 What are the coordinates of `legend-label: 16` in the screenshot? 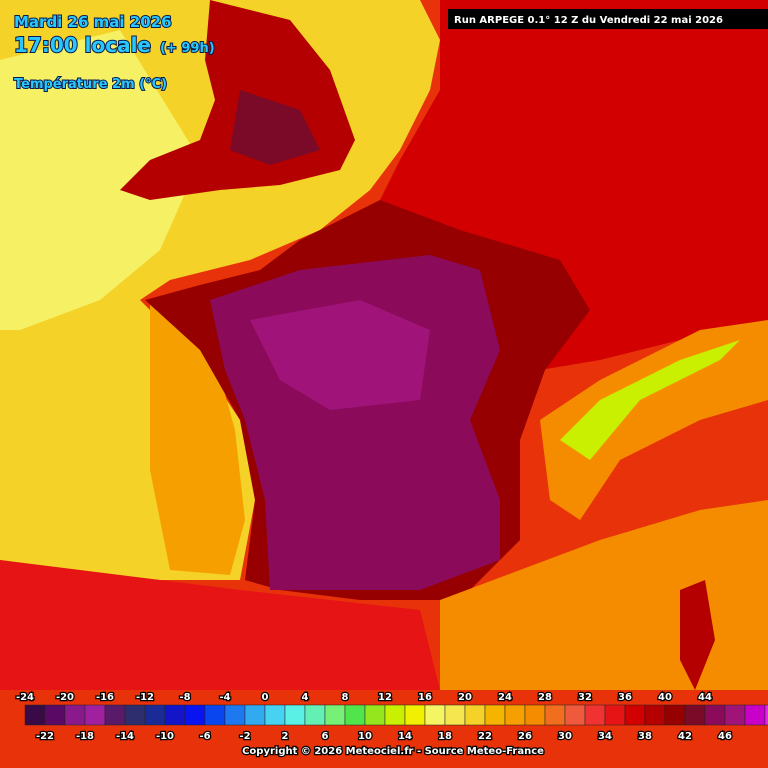 It's located at (425, 697).